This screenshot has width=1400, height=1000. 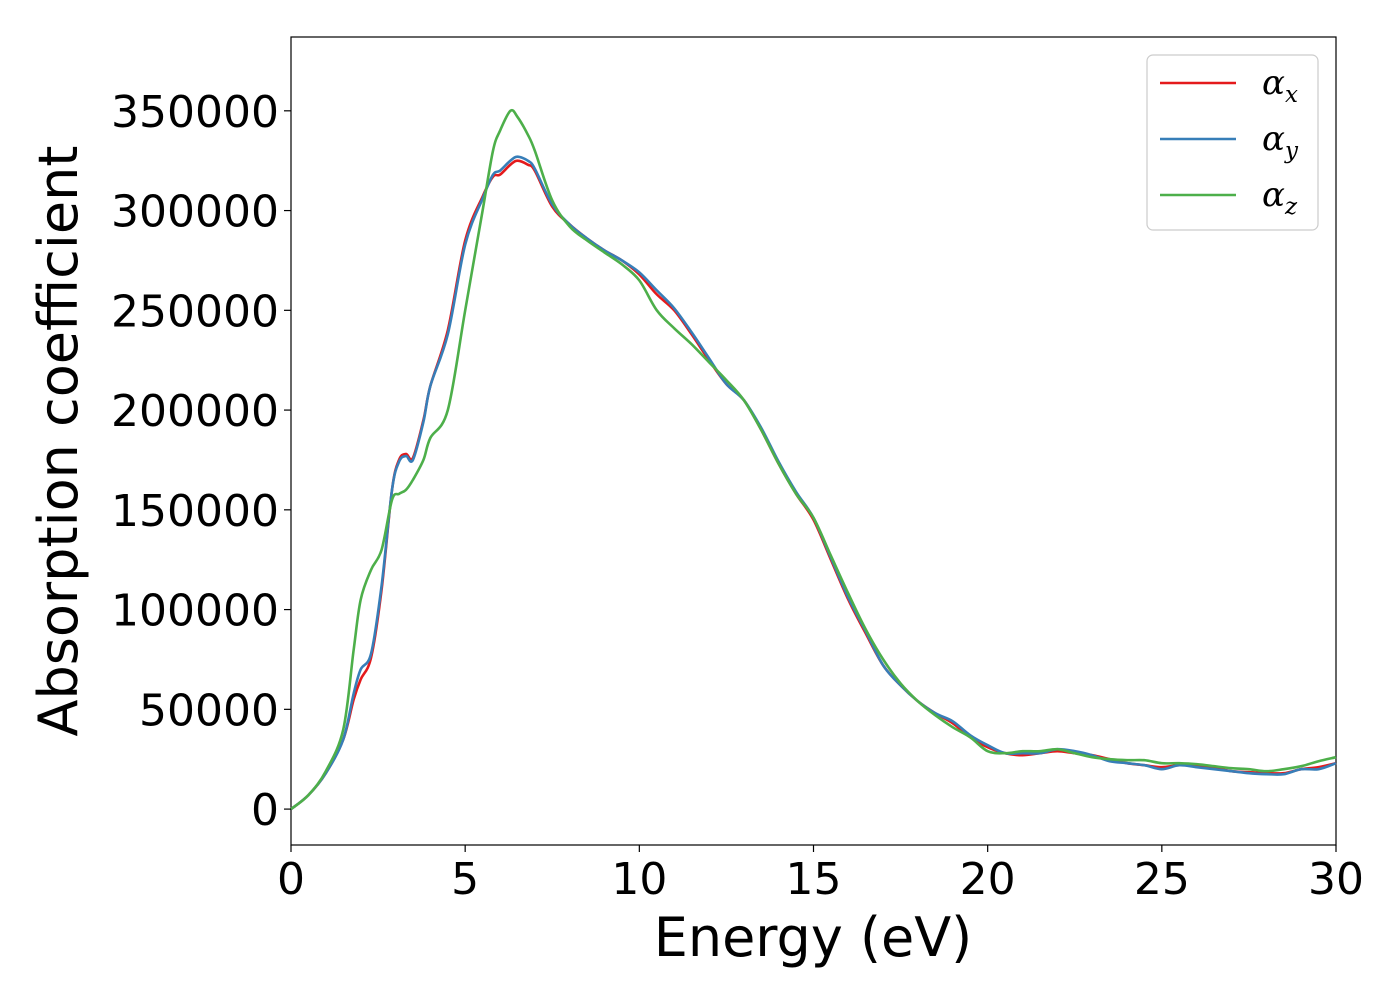 I want to click on y-tick-label: 250000, so click(x=195, y=311).